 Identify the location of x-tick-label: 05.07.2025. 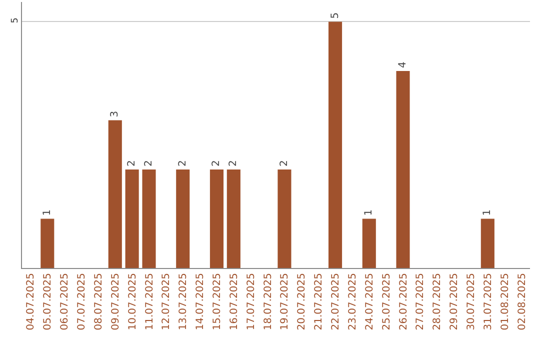
(48, 301).